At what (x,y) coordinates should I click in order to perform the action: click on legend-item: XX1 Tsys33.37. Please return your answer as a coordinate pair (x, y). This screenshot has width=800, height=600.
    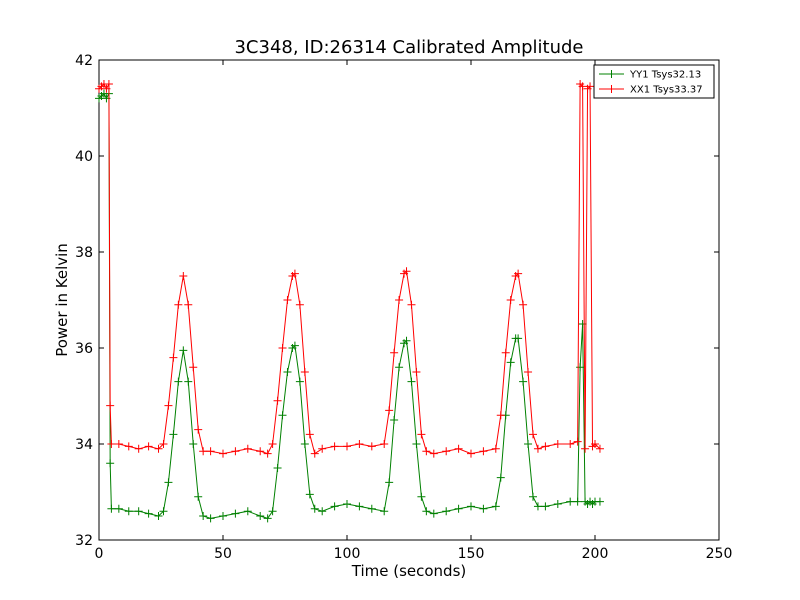
    Looking at the image, I should click on (651, 90).